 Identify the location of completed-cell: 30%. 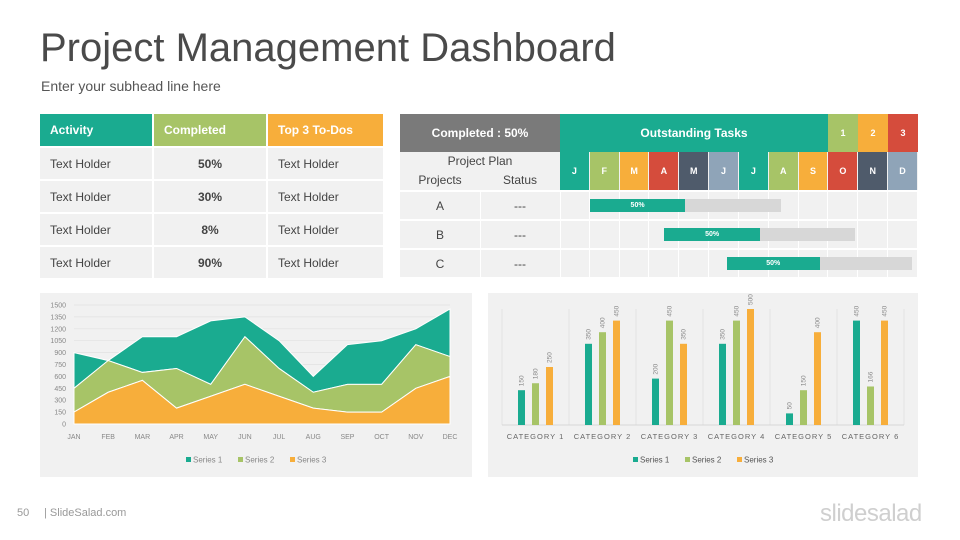
(210, 196).